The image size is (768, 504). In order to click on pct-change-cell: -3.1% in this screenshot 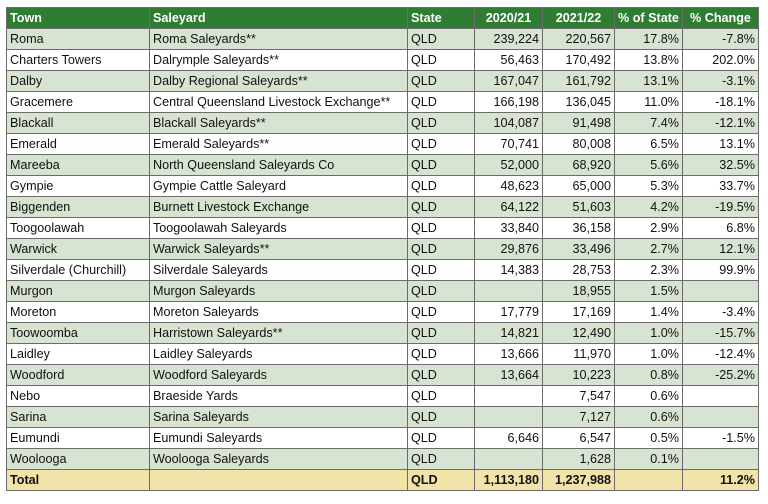, I will do `click(720, 81)`.